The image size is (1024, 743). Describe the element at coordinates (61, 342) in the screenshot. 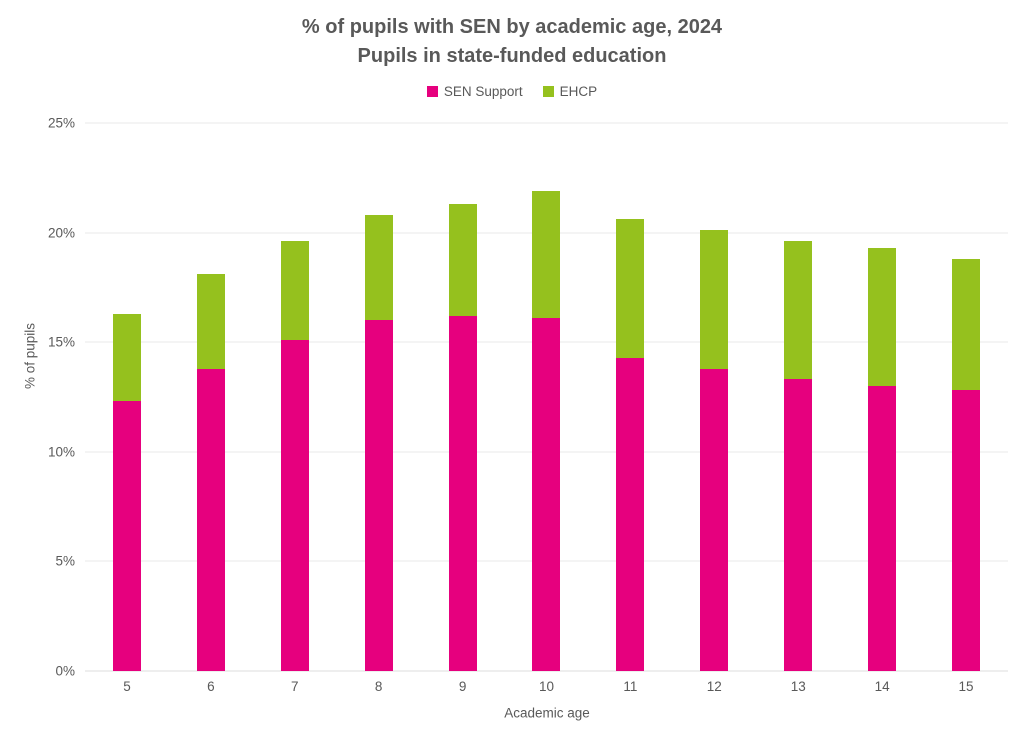

I see `y-tick-label-15: 15%` at that location.